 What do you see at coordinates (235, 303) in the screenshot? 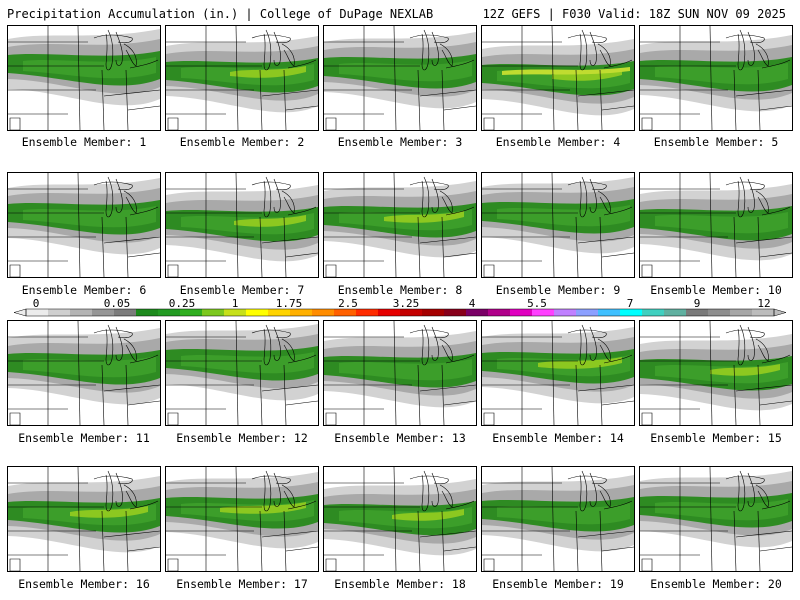
I see `colorbar-tick-label: 1` at bounding box center [235, 303].